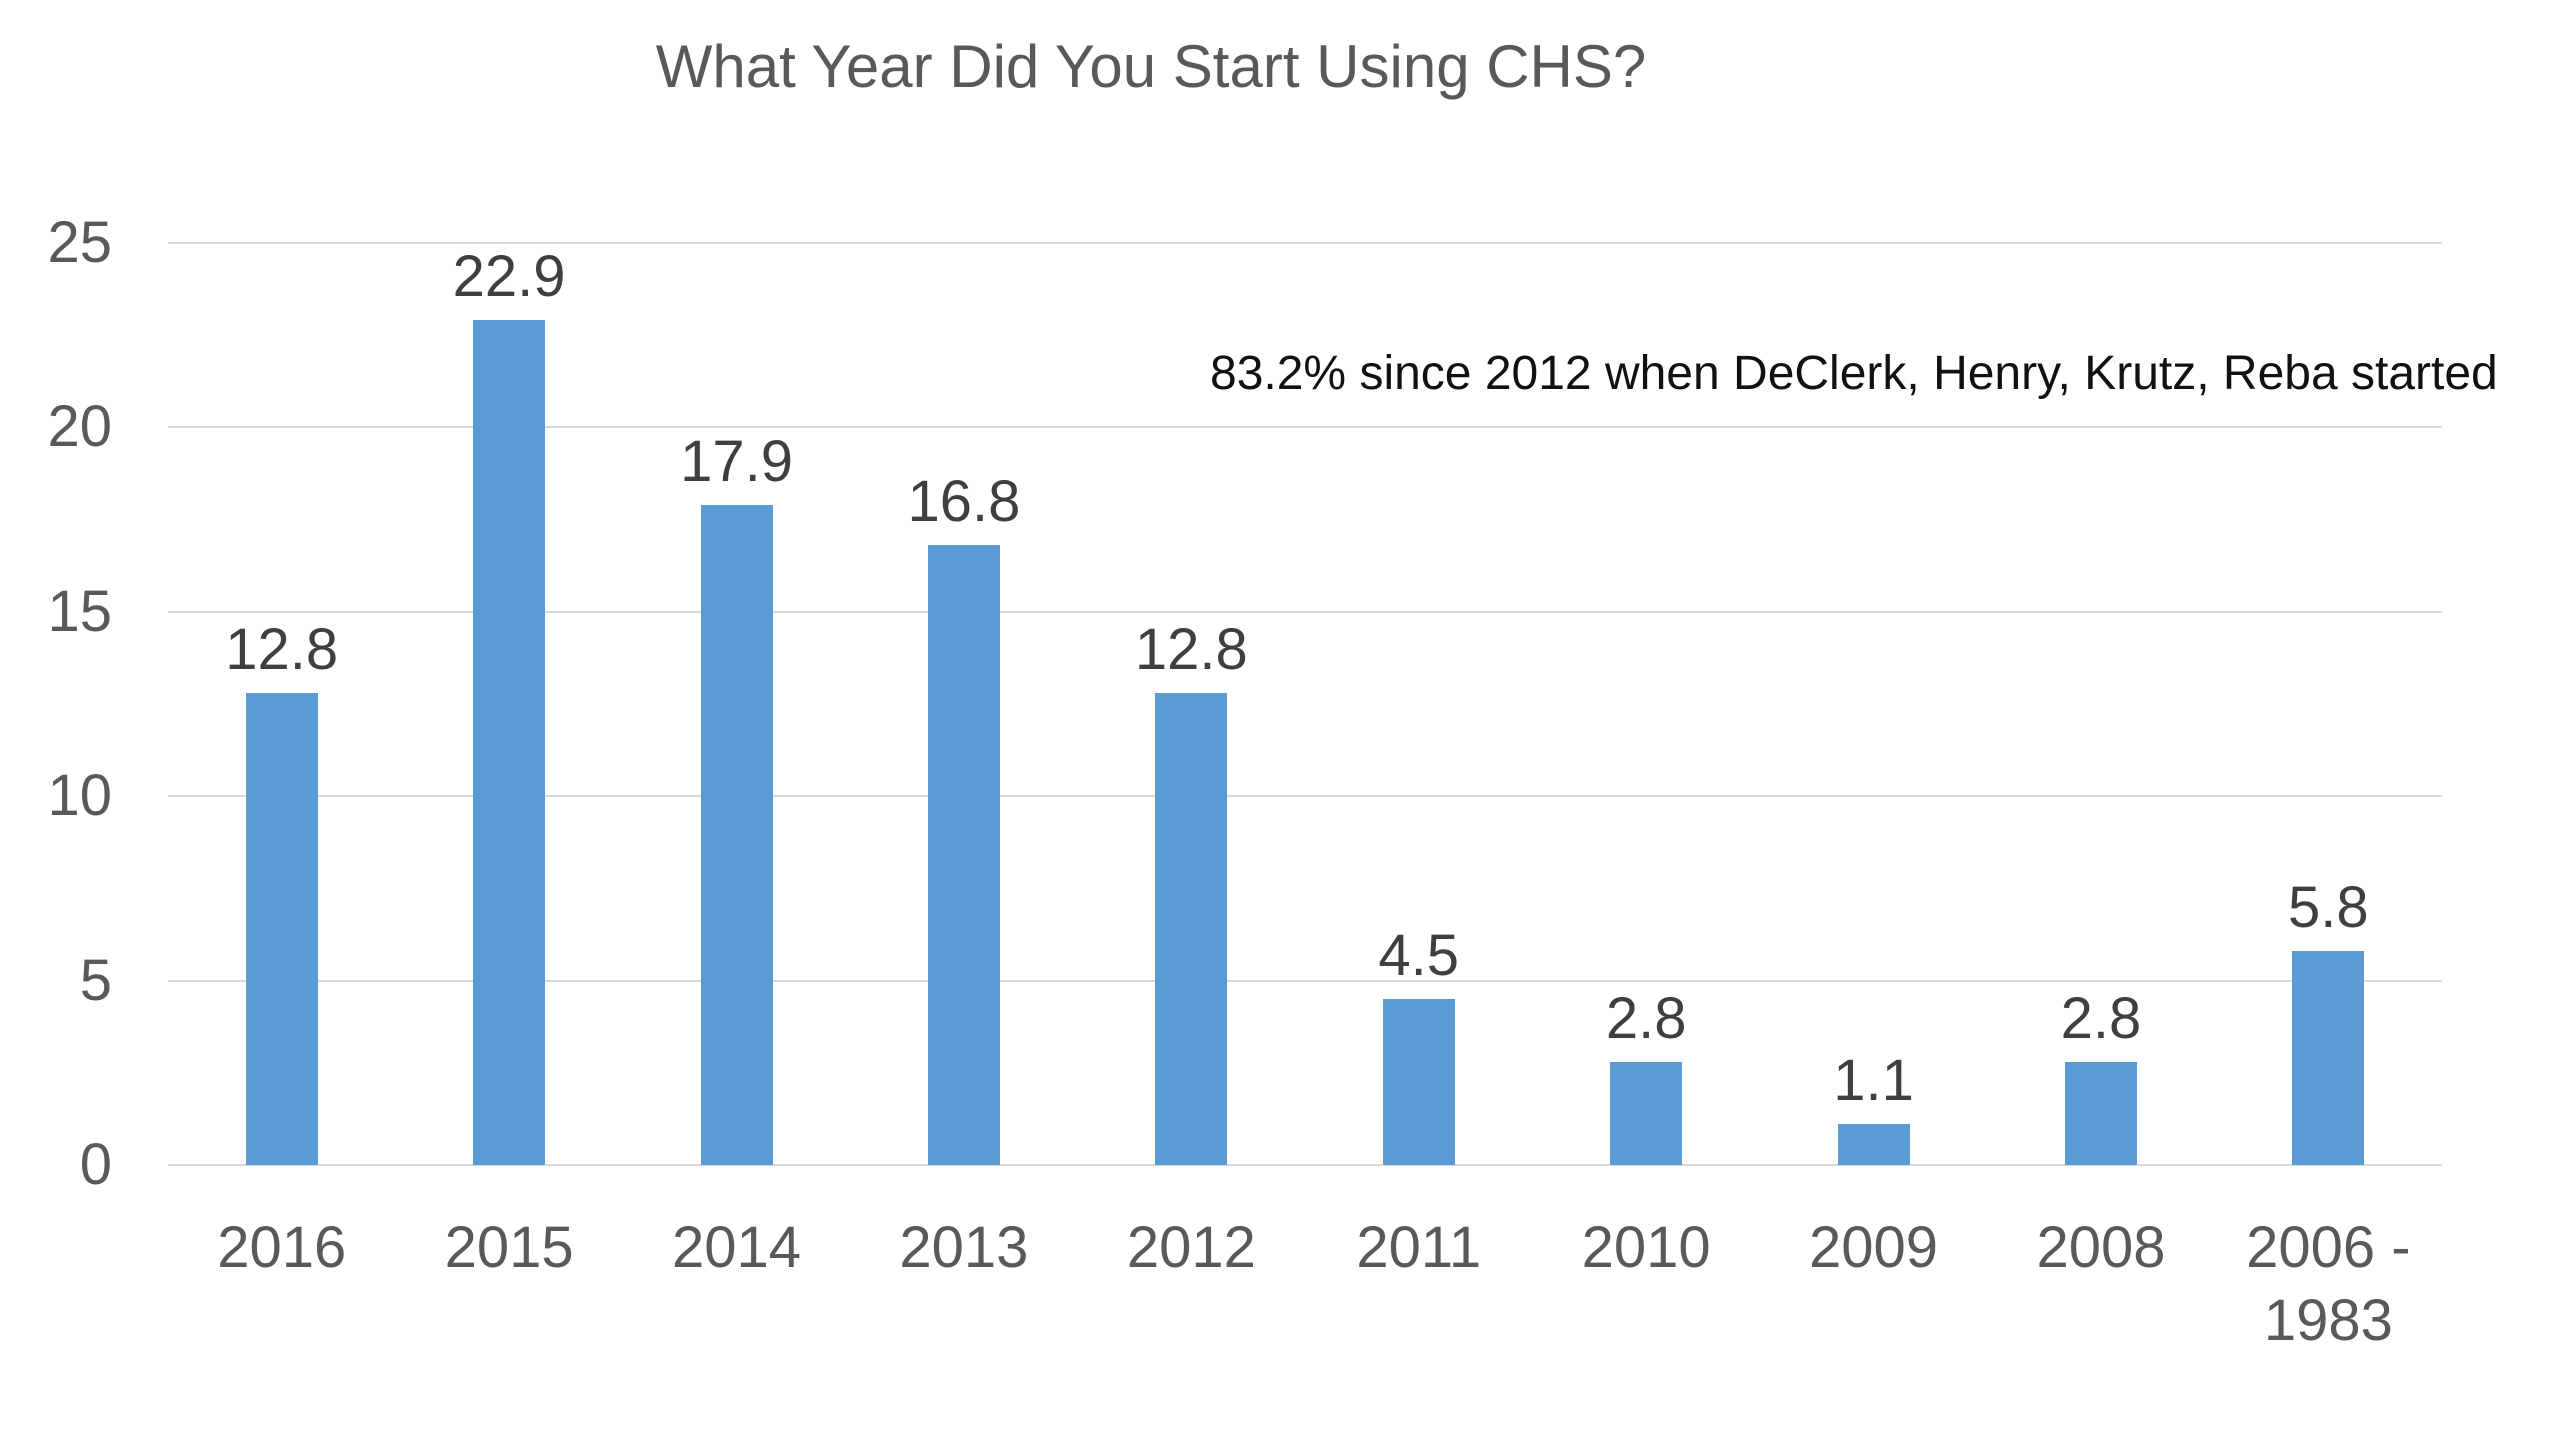 This screenshot has height=1440, width=2560. I want to click on category-2008: 2.8, so click(2100, 704).